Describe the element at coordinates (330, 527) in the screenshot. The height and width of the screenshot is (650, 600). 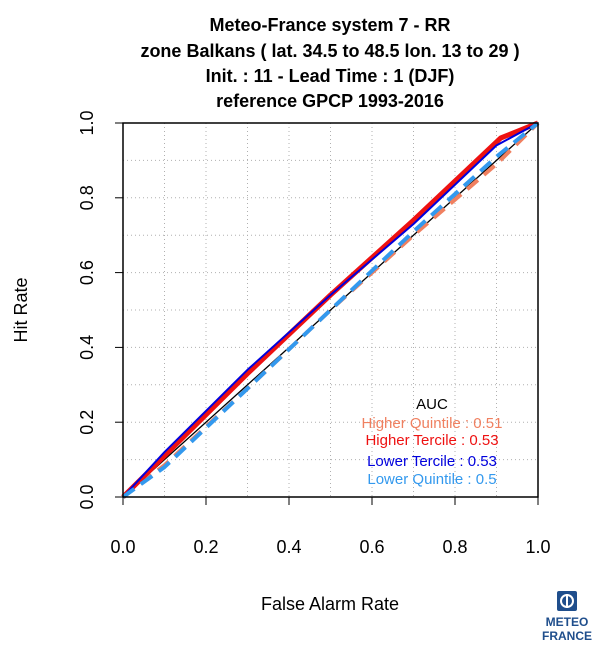
I see `x-axis-ticks: 0.0 0.2 0.4 0.6 0.8 1.0` at that location.